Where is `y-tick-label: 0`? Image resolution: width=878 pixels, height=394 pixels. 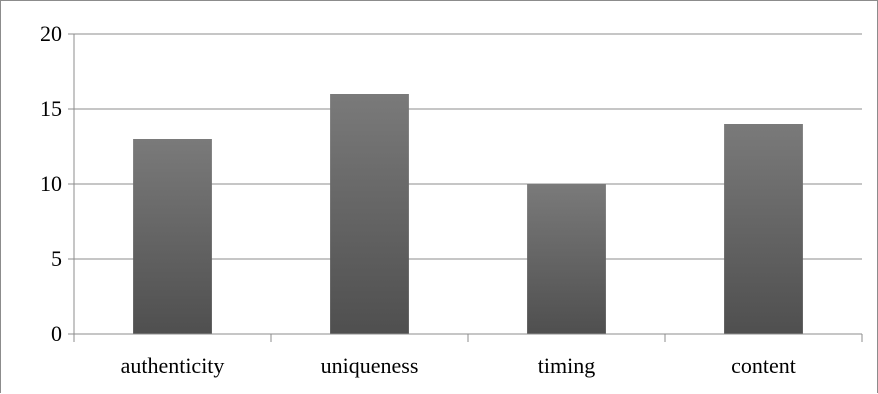
y-tick-label: 0 is located at coordinates (56, 333).